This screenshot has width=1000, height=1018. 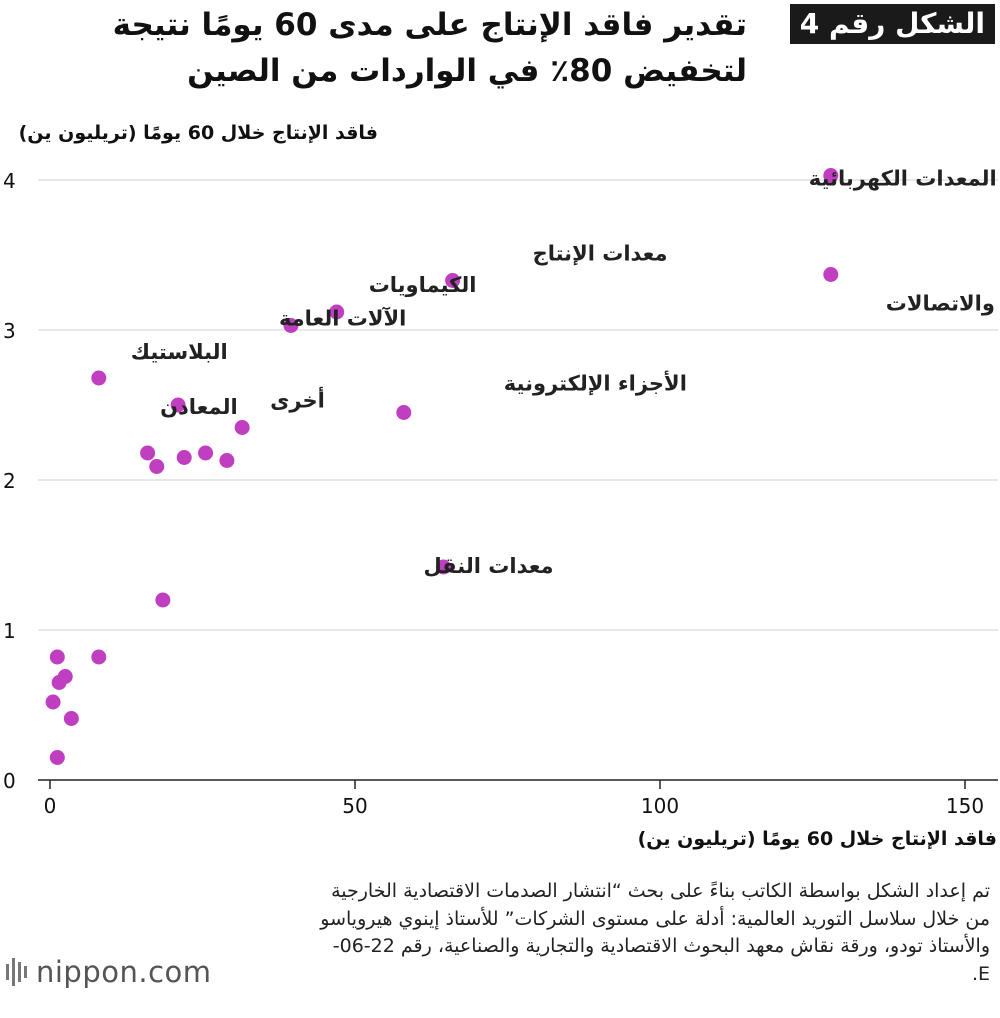 I want to click on data-label: الكيماويات, so click(x=423, y=285).